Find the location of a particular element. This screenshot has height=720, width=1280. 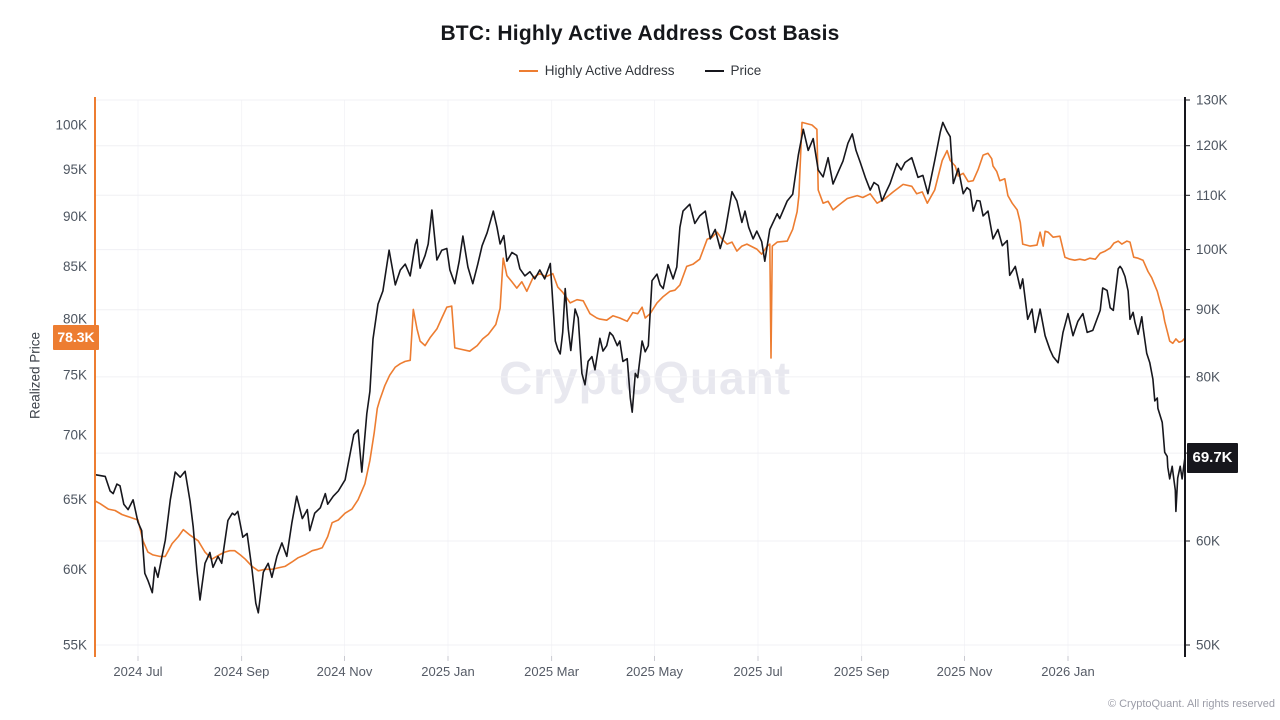

left-axis-tick-label: 65K is located at coordinates (75, 499).